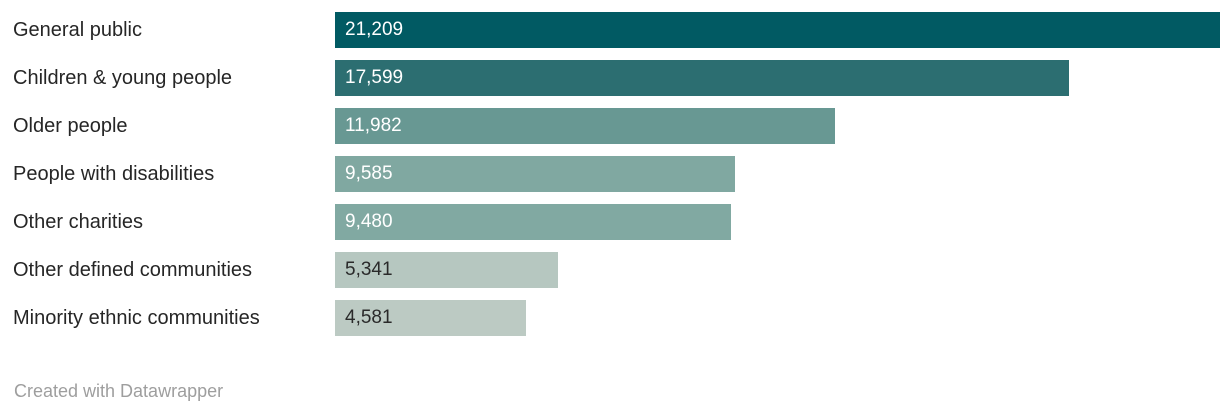 The width and height of the screenshot is (1220, 414). What do you see at coordinates (133, 269) in the screenshot?
I see `category-label: Other defined communities` at bounding box center [133, 269].